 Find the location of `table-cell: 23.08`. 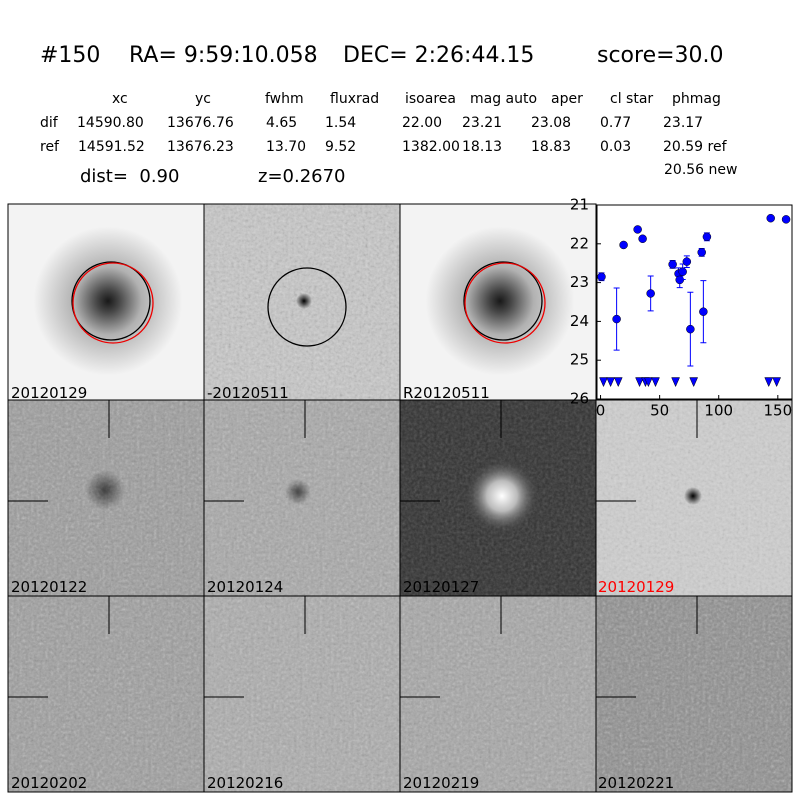

table-cell: 23.08 is located at coordinates (551, 123).